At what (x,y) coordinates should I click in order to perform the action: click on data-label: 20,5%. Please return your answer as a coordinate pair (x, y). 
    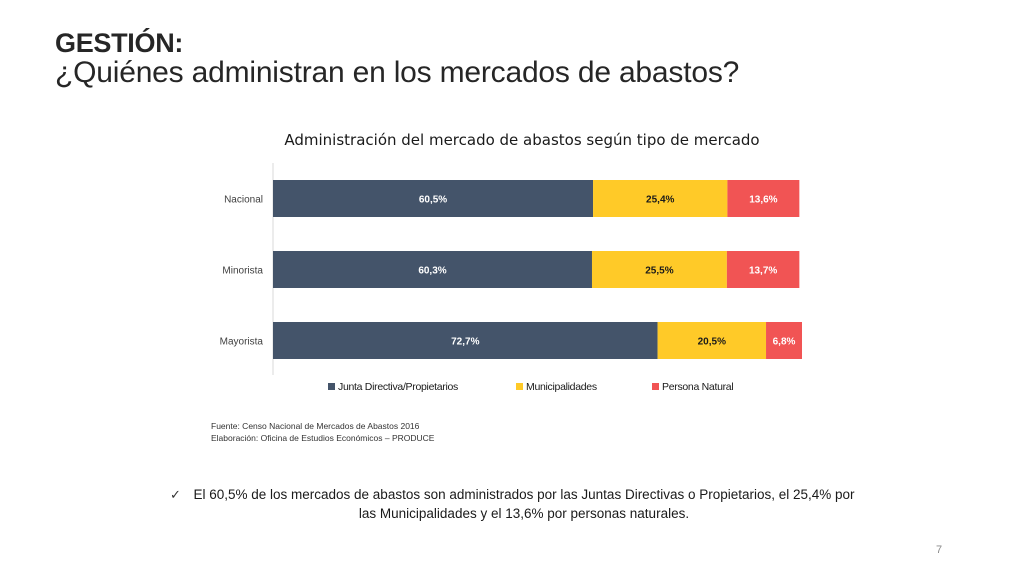
    Looking at the image, I should click on (712, 342).